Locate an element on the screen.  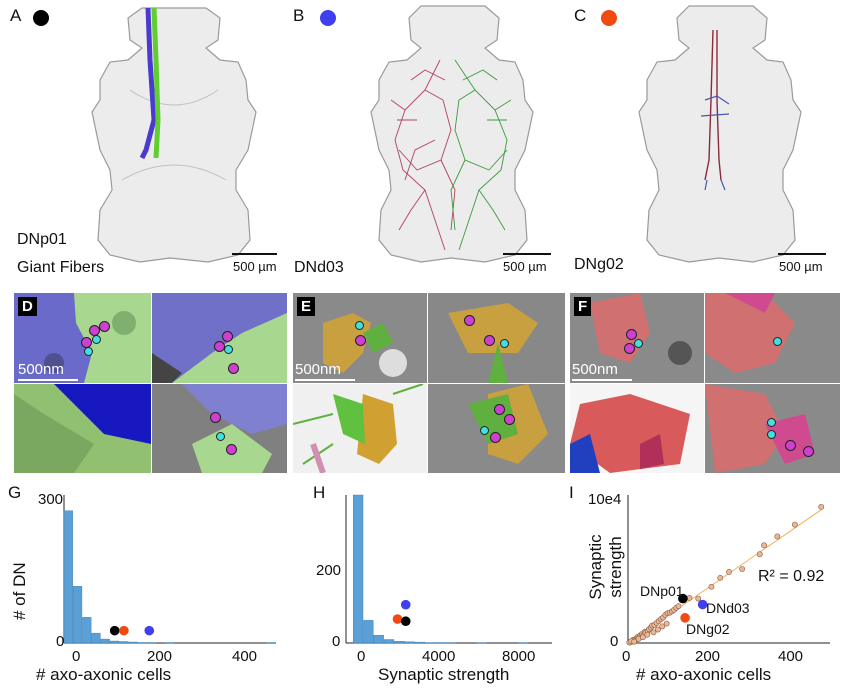
panel-f: F 500nm is located at coordinates (705, 383).